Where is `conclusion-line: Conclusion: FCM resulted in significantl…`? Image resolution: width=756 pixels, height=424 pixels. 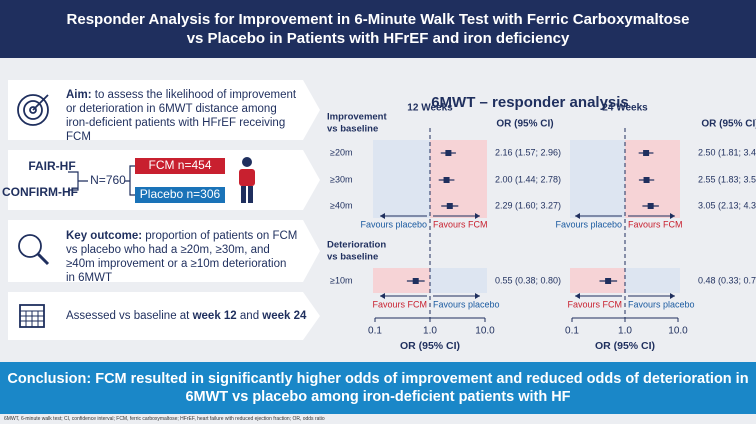
conclusion-line: Conclusion: FCM resulted in significantl… is located at coordinates (378, 379).